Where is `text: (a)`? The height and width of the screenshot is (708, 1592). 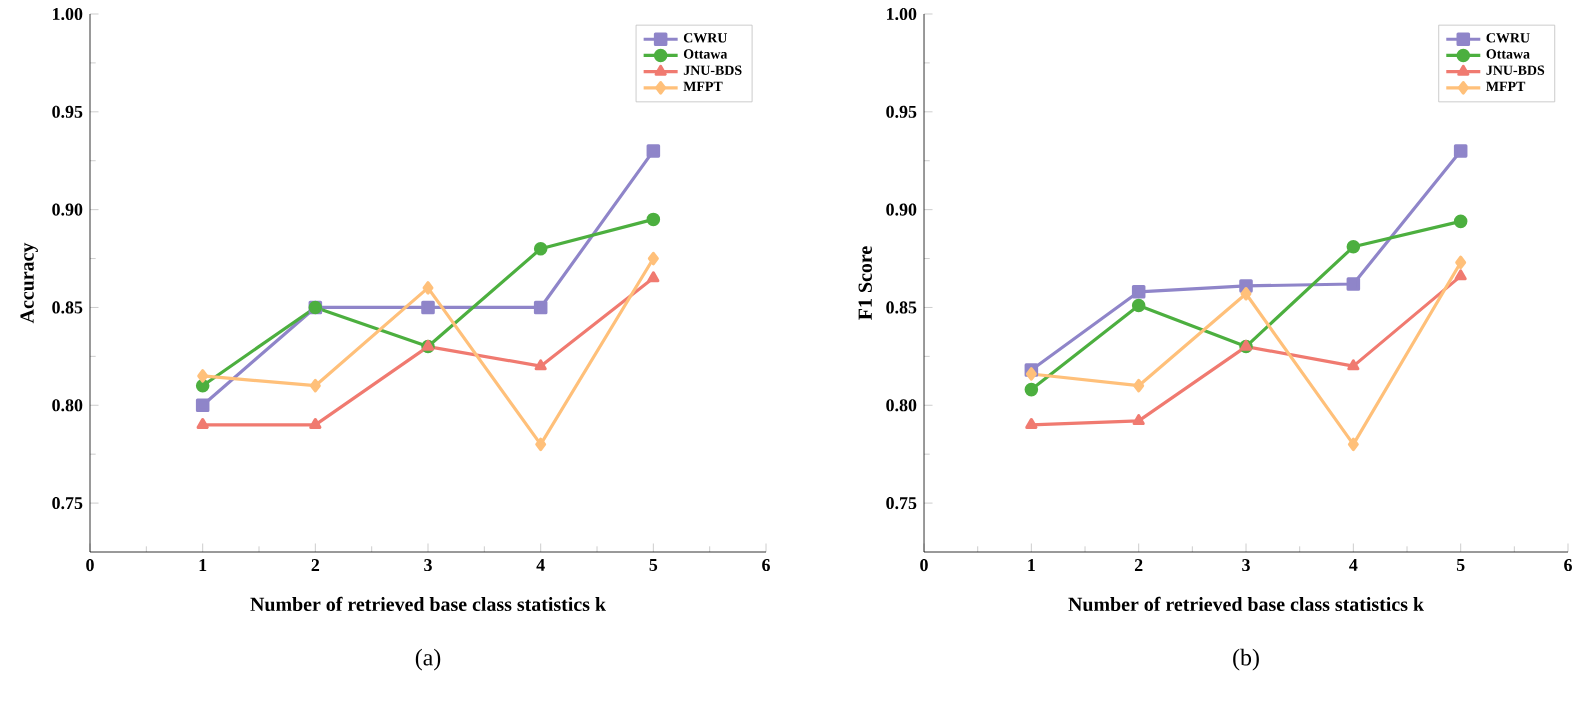
text: (a) is located at coordinates (428, 659).